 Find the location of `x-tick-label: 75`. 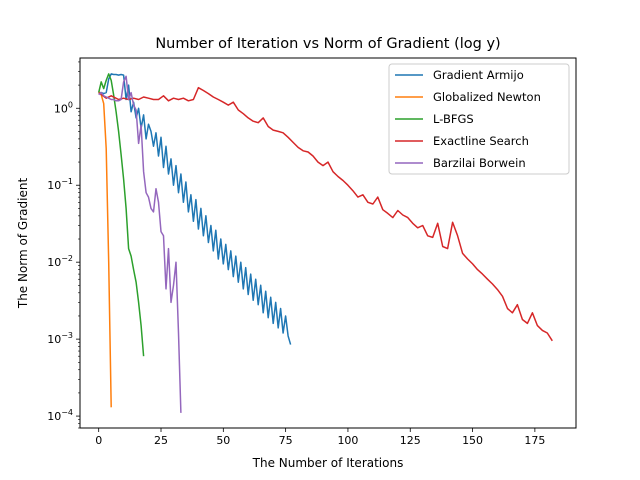

x-tick-label: 75 is located at coordinates (286, 440).